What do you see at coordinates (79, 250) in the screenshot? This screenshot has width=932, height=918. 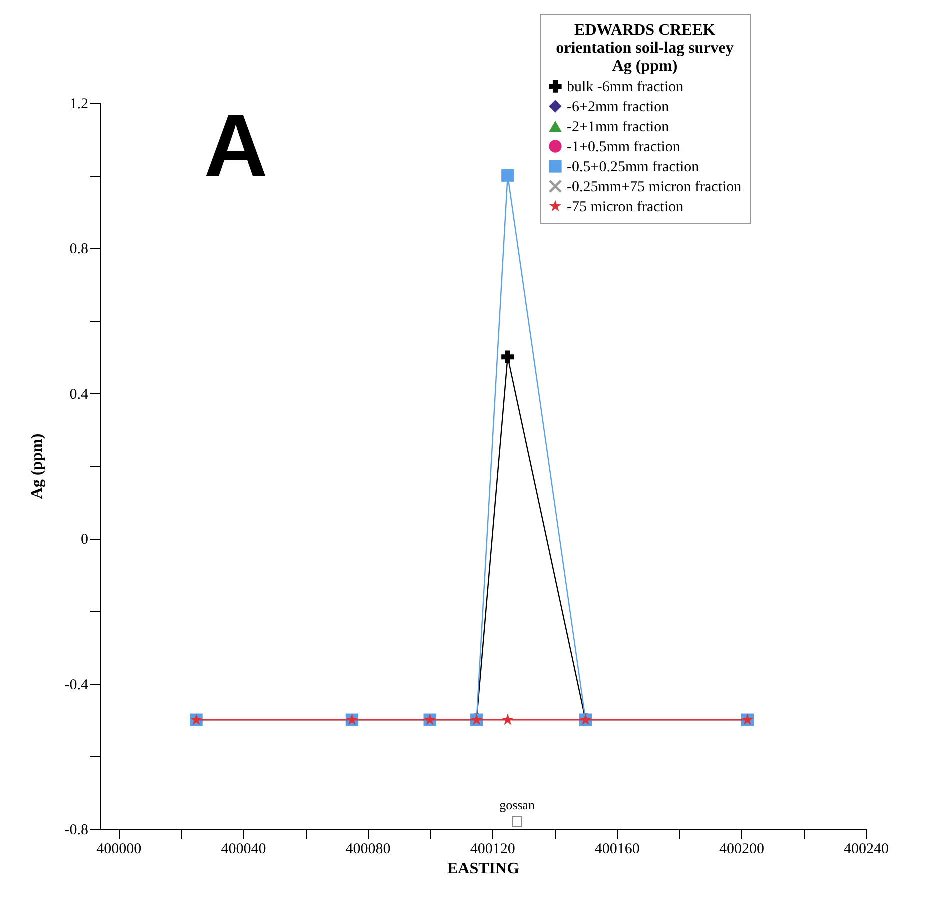 I see `y-tick-label: 0.8` at bounding box center [79, 250].